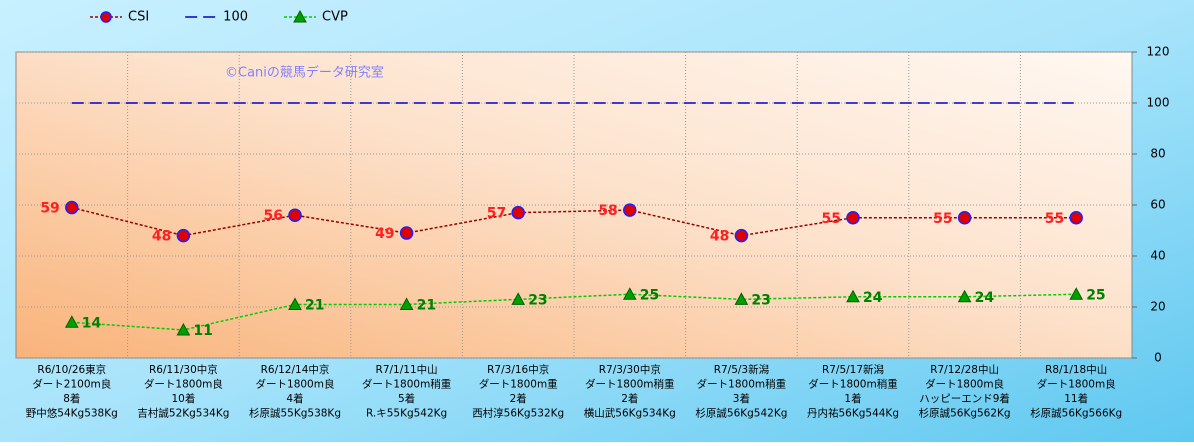 The image size is (1194, 446). Describe the element at coordinates (183, 398) in the screenshot. I see `x-tick-label: 10着` at that location.